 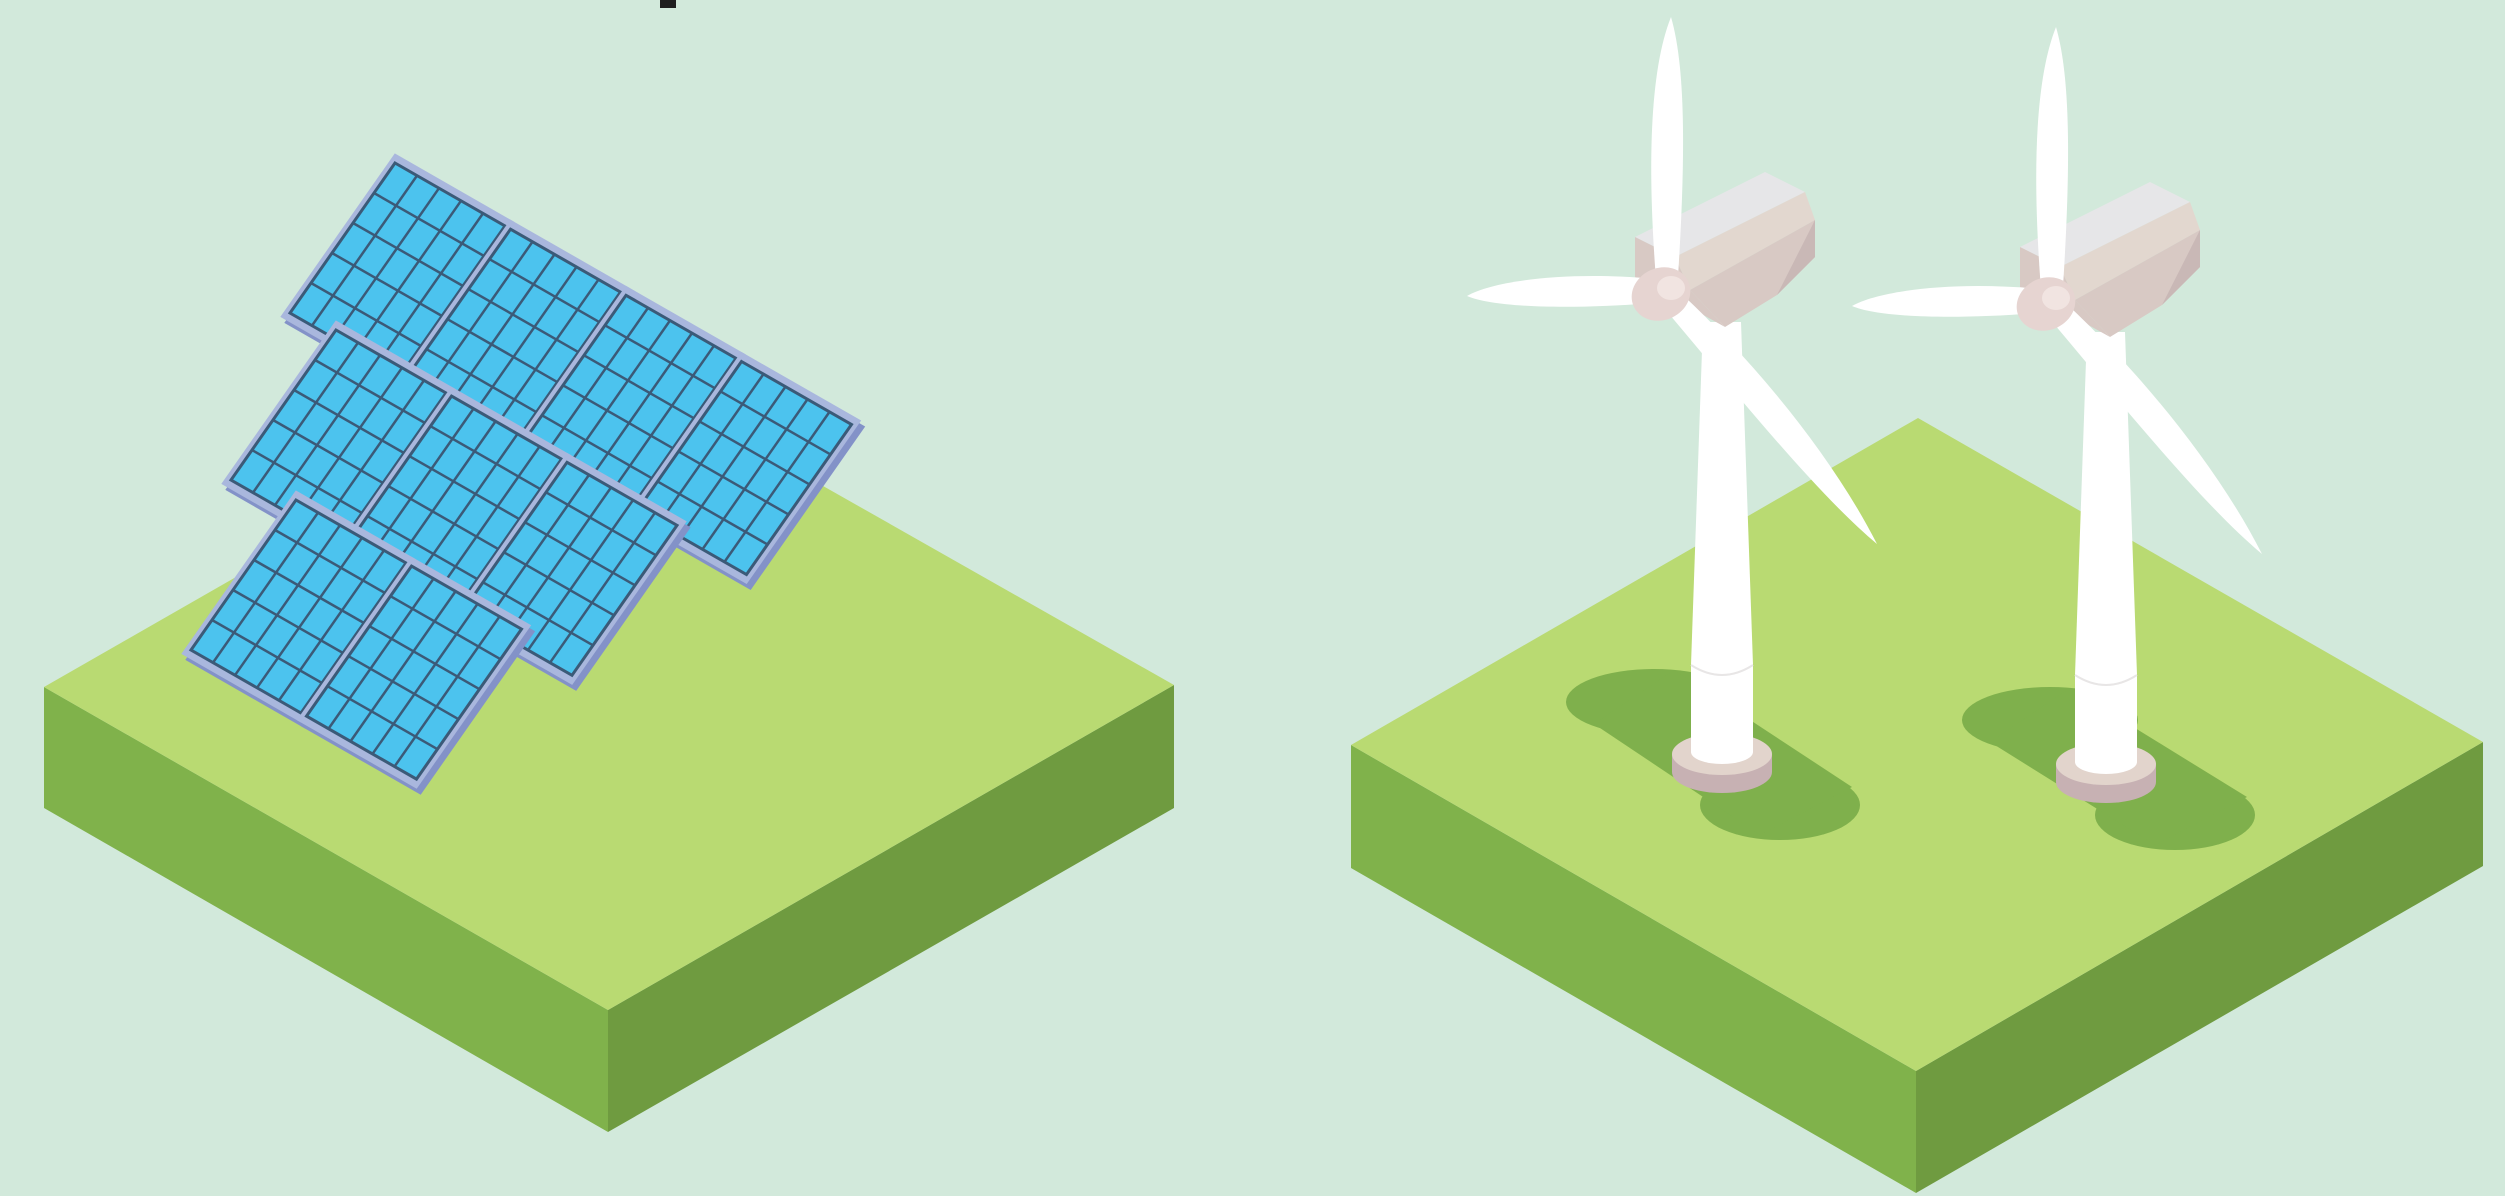 What do you see at coordinates (2199, 967) in the screenshot?
I see `wind-platform-right-side` at bounding box center [2199, 967].